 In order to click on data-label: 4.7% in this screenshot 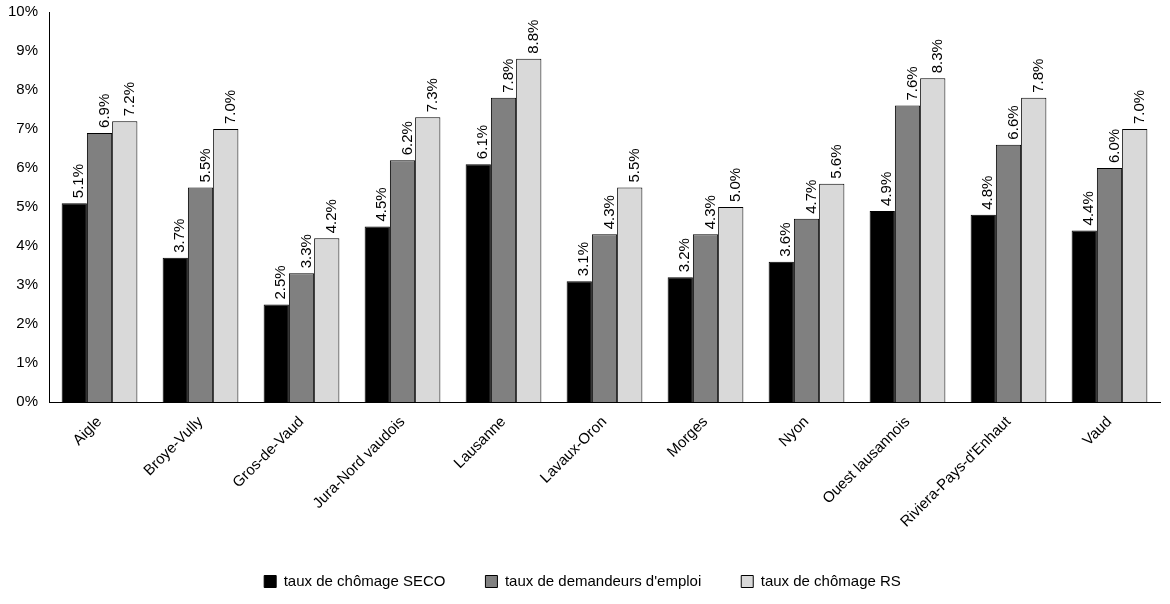, I will do `click(810, 196)`.